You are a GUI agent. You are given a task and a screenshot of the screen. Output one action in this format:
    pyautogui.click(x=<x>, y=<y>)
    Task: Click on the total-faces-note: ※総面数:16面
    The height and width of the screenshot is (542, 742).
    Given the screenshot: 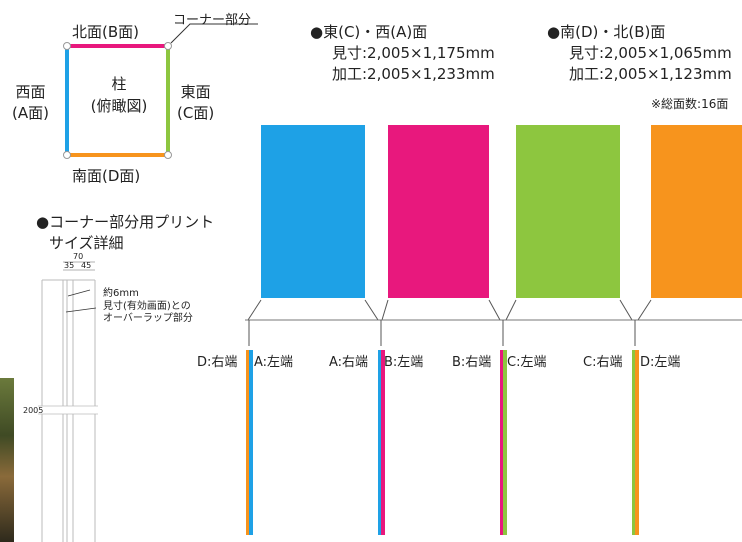 What is the action you would take?
    pyautogui.click(x=690, y=104)
    